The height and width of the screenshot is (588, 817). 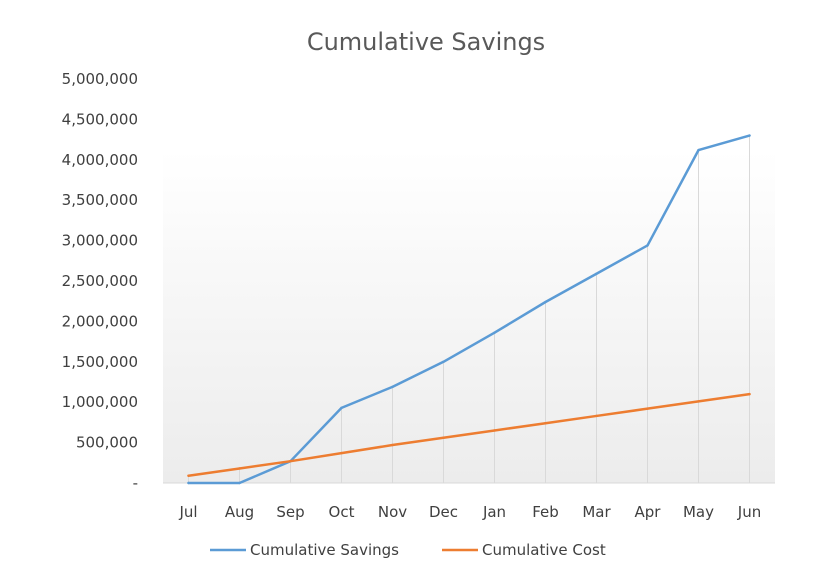 I want to click on y-tick-label: 3,000,000, so click(x=100, y=241).